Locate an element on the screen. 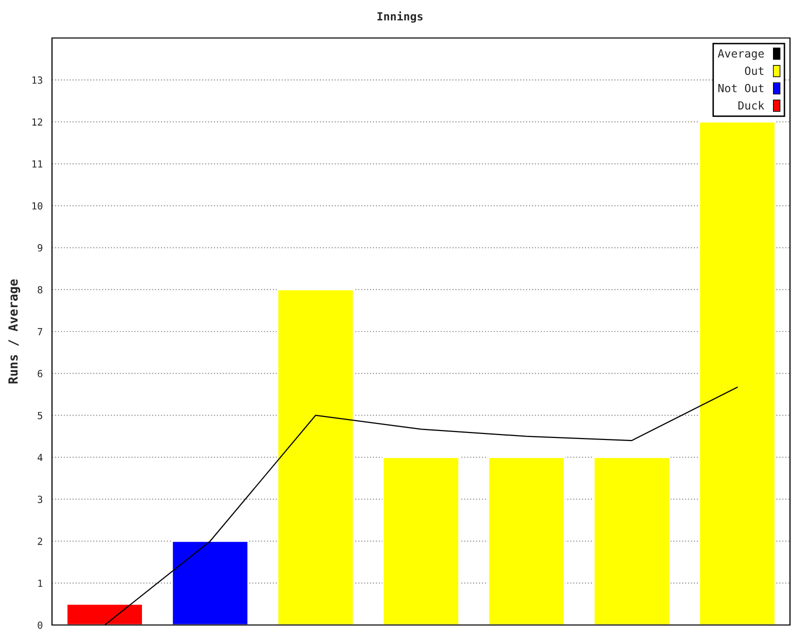  y-tick-label: 13 is located at coordinates (37, 80).